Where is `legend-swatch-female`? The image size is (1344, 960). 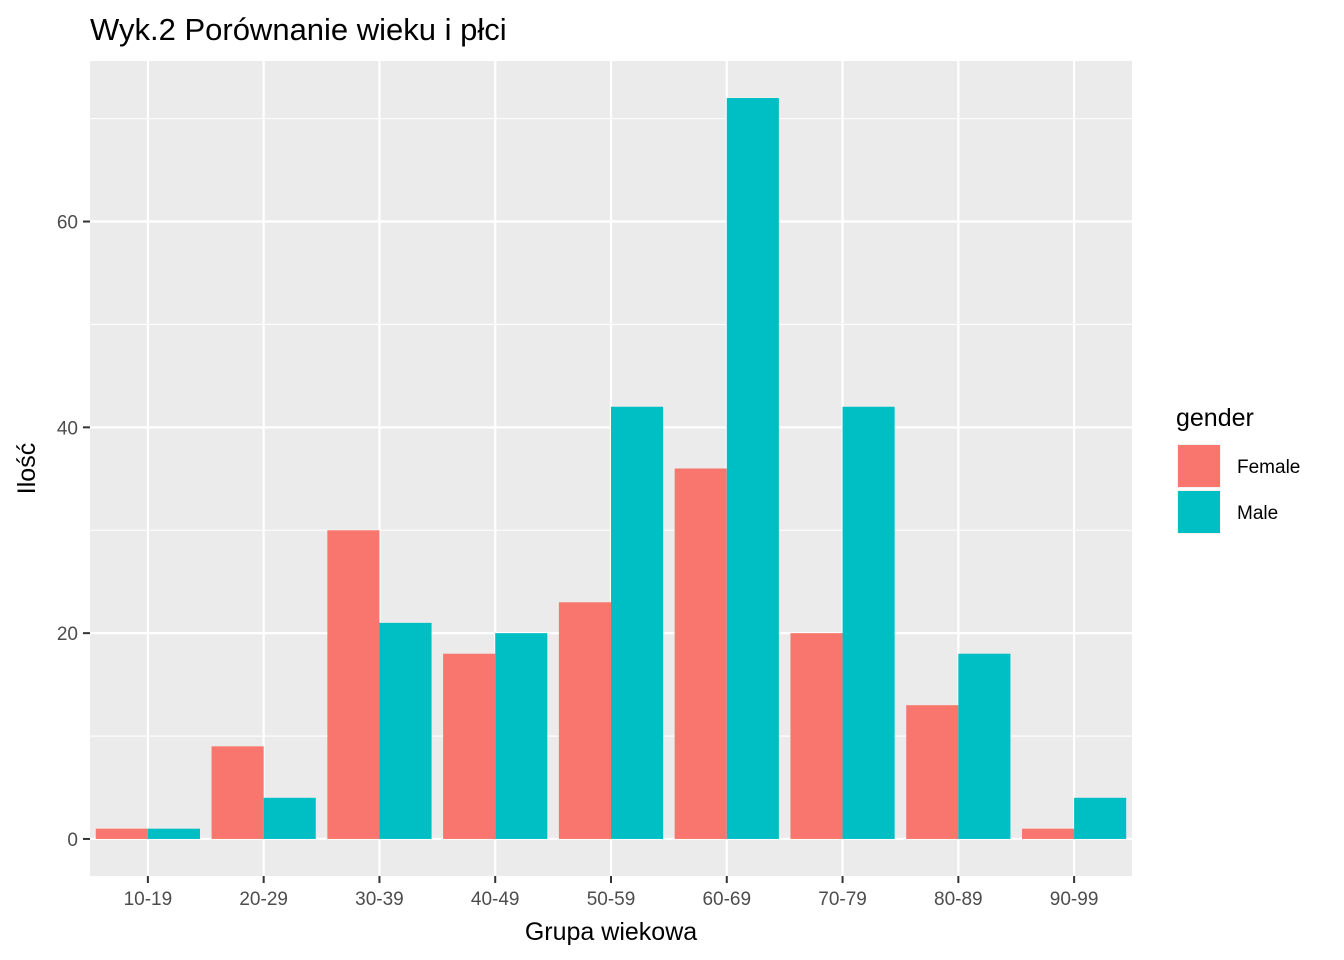 legend-swatch-female is located at coordinates (1199, 466).